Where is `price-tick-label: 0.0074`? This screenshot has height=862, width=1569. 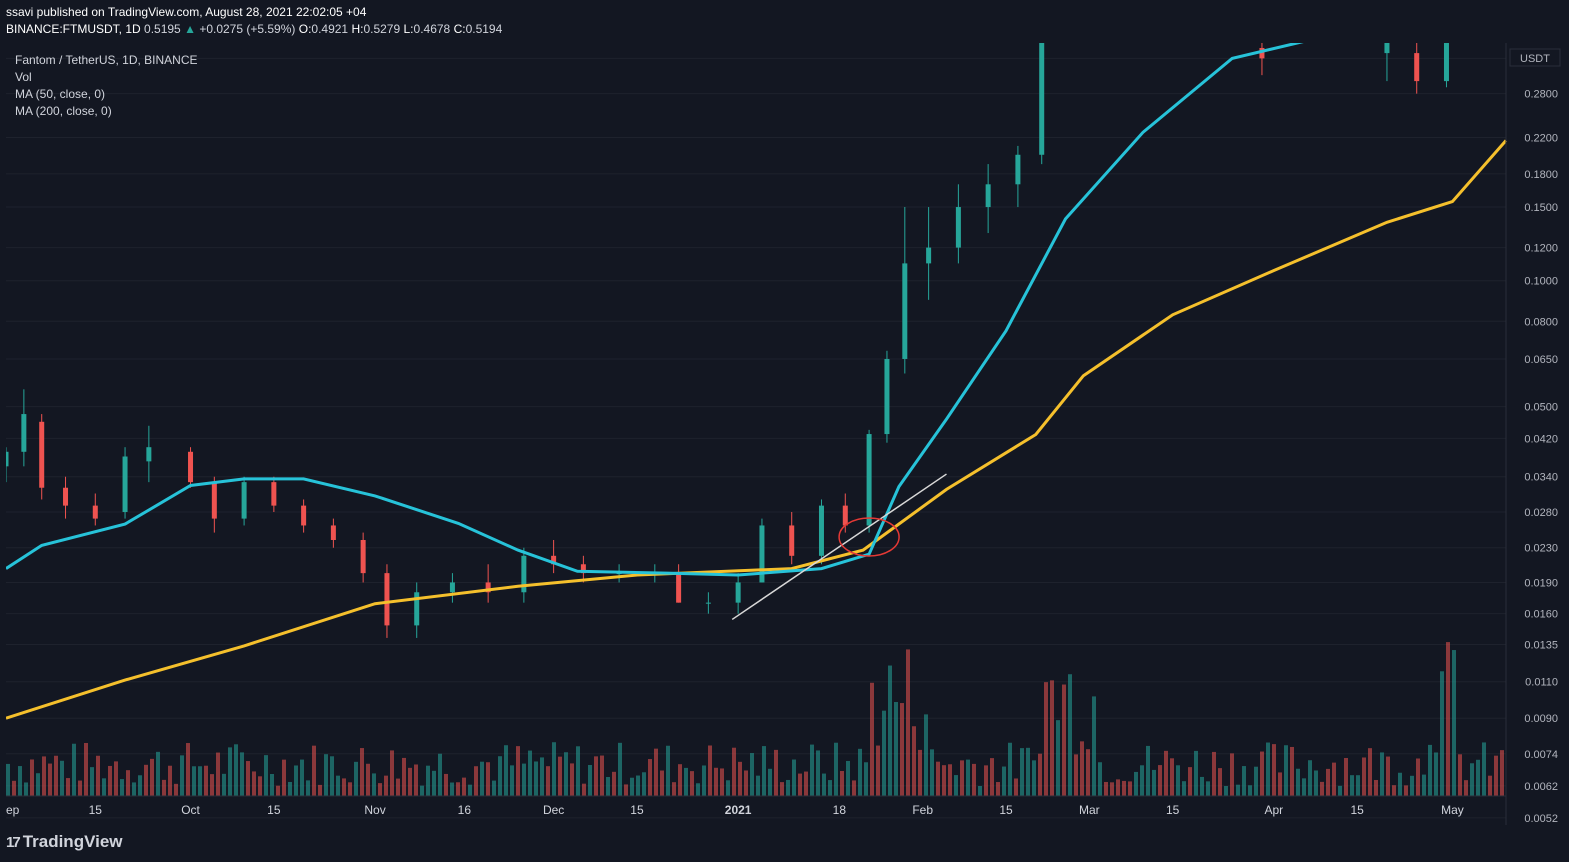 price-tick-label: 0.0074 is located at coordinates (1541, 755).